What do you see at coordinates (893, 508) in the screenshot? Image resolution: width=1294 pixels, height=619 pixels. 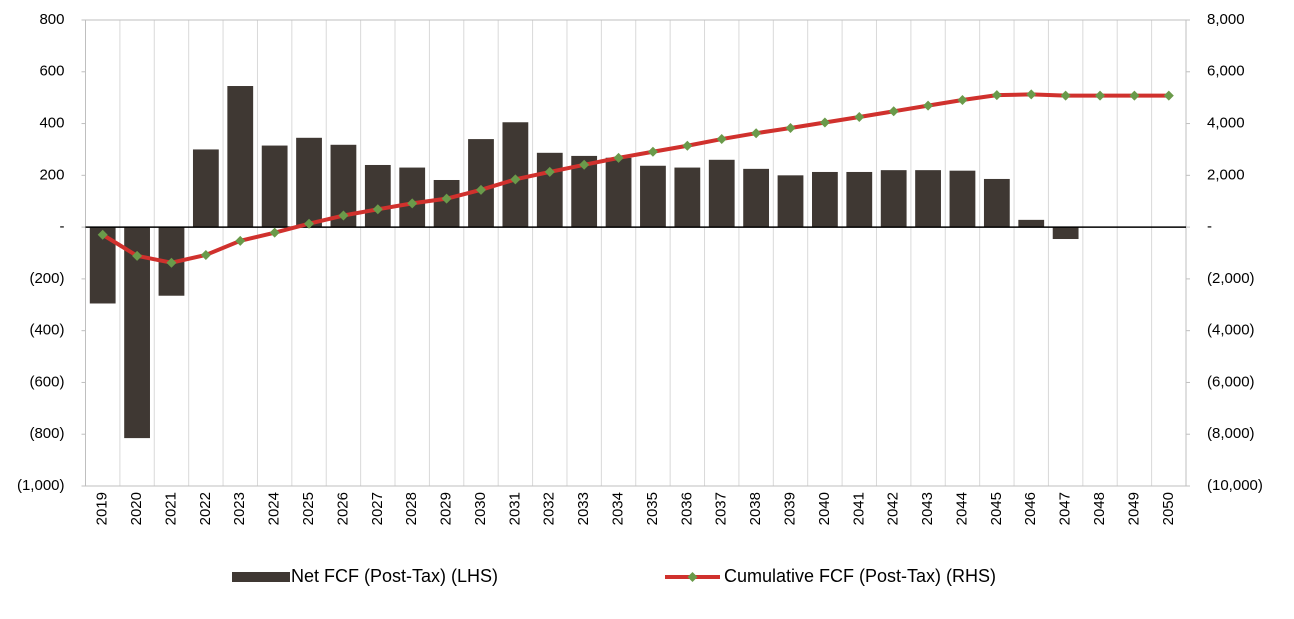 I see `x-tick-label: 2042` at bounding box center [893, 508].